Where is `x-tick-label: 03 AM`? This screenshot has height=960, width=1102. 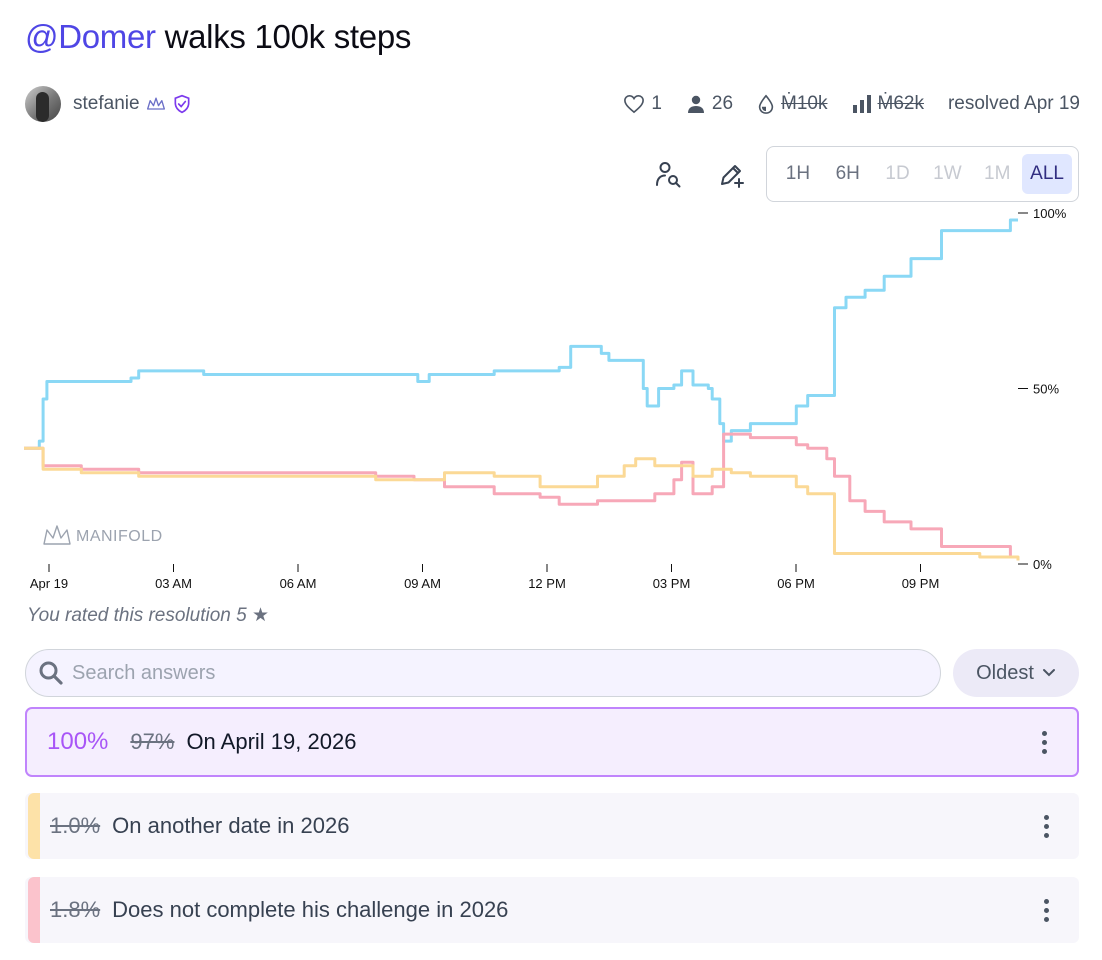
x-tick-label: 03 AM is located at coordinates (173, 583).